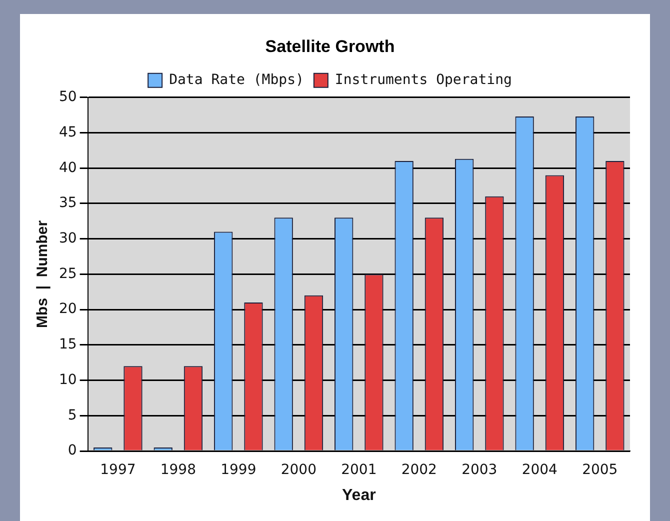  What do you see at coordinates (419, 470) in the screenshot?
I see `x-tick-label: 2002` at bounding box center [419, 470].